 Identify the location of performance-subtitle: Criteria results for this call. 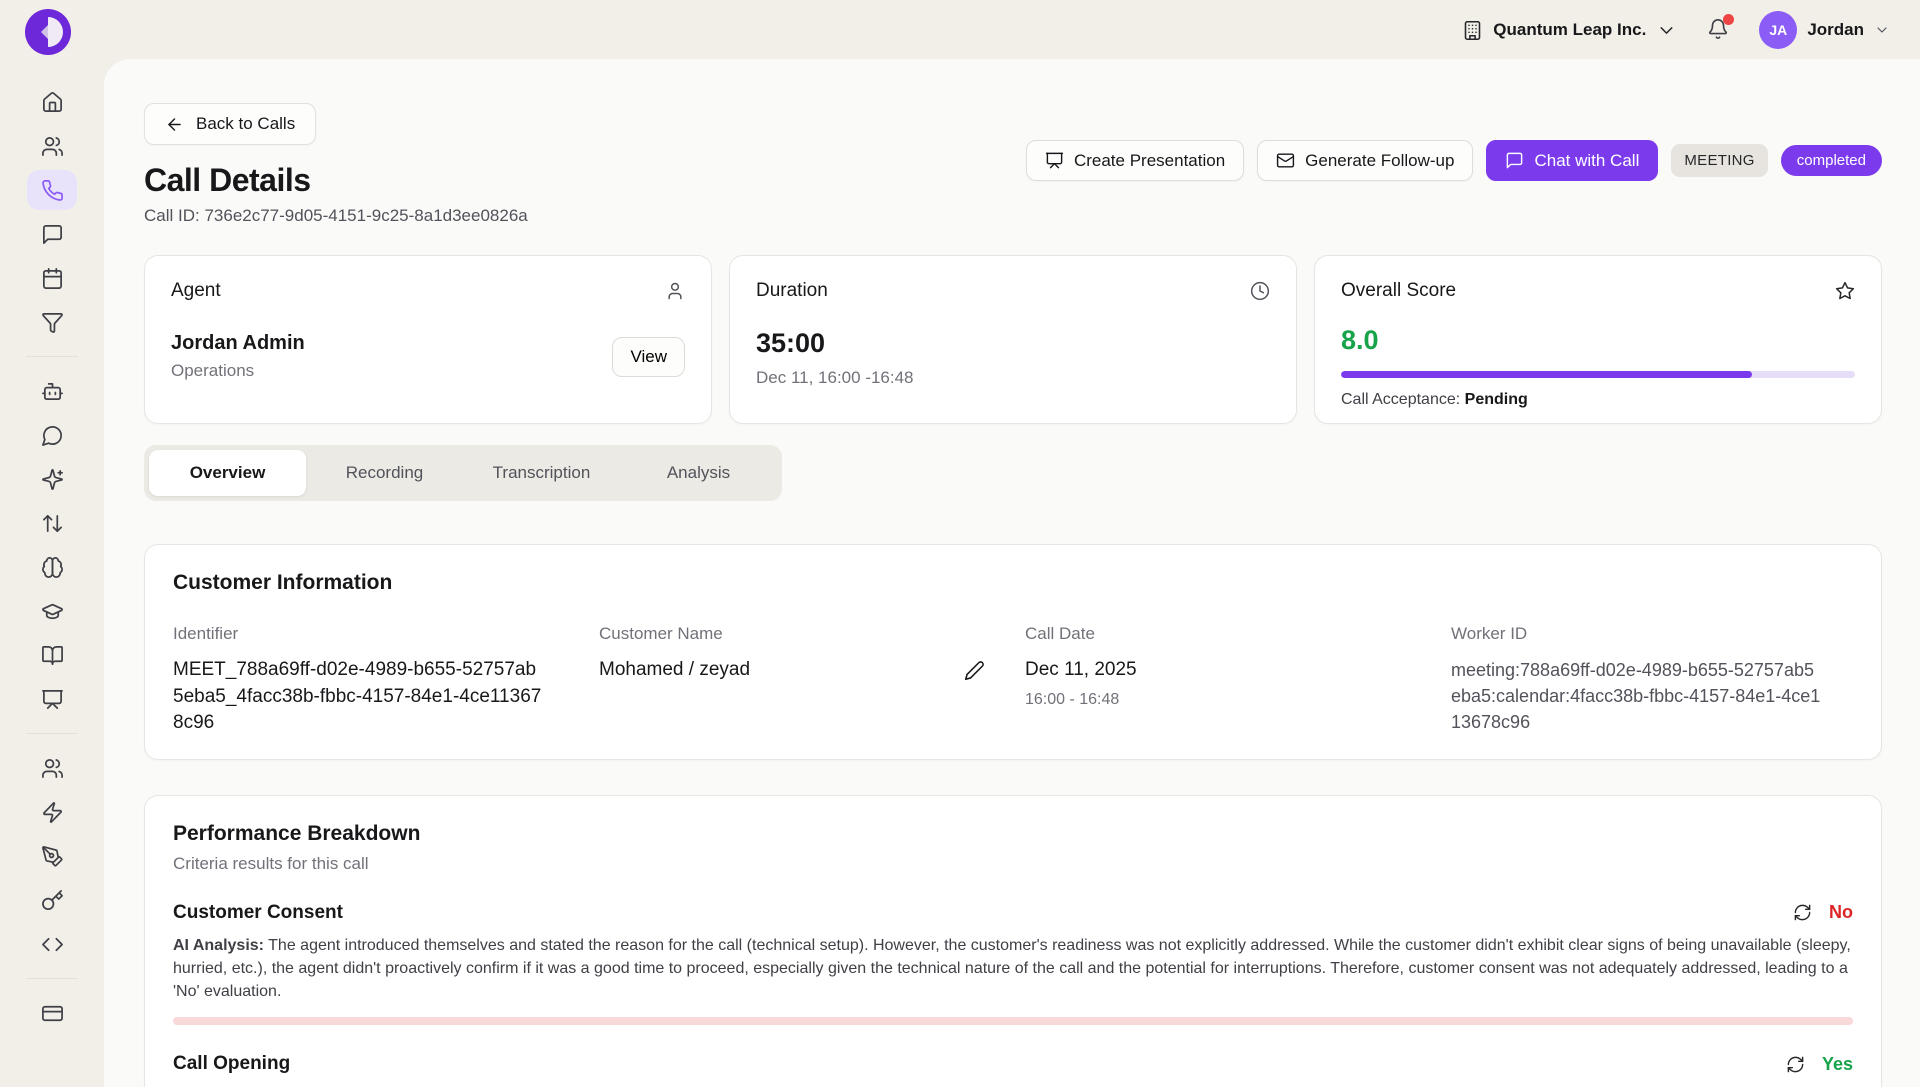
(271, 863).